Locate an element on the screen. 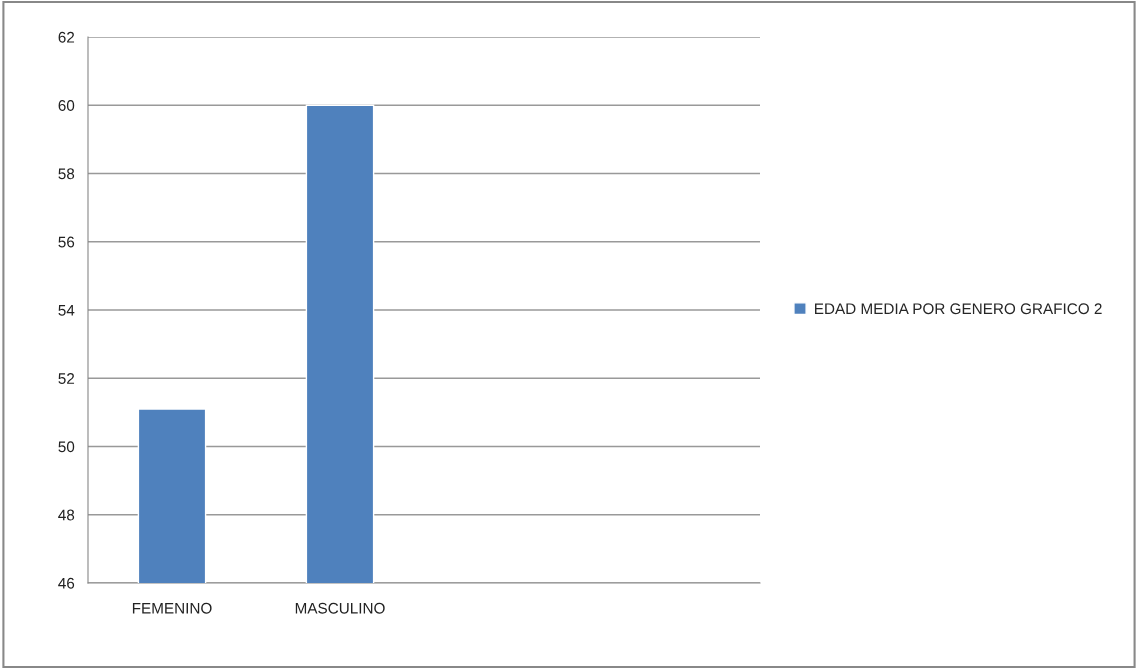 Image resolution: width=1138 pixels, height=669 pixels. y-tick-label: 62 is located at coordinates (66, 37).